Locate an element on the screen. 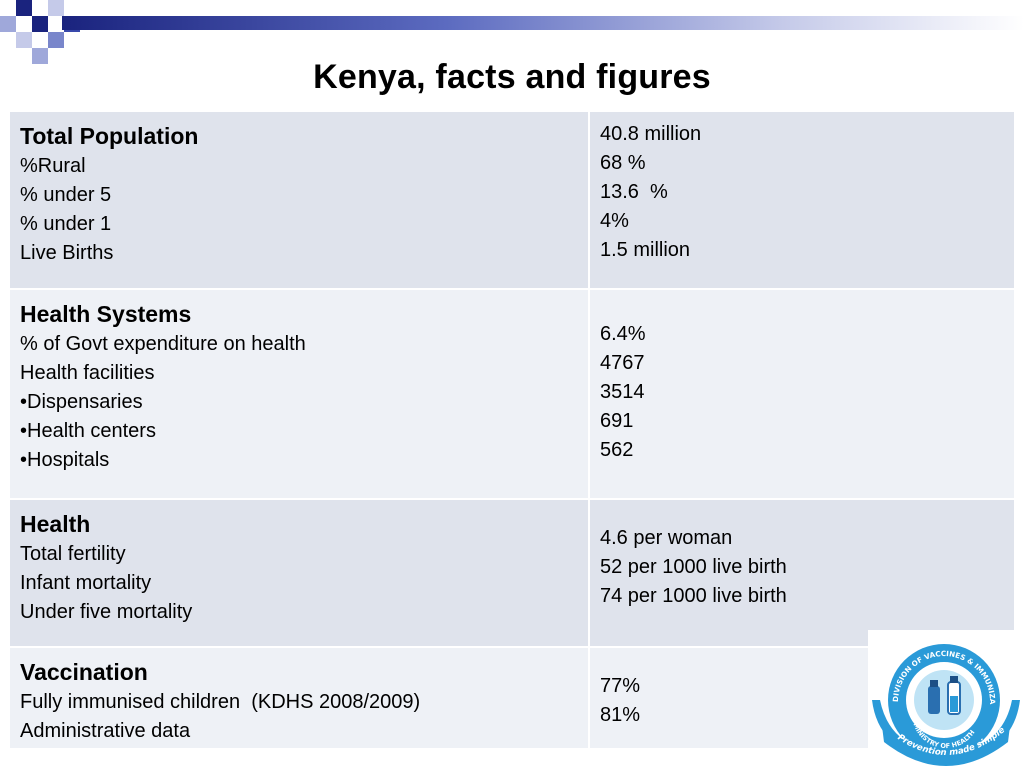 The height and width of the screenshot is (773, 1024). row-value: 4767 is located at coordinates (622, 363).